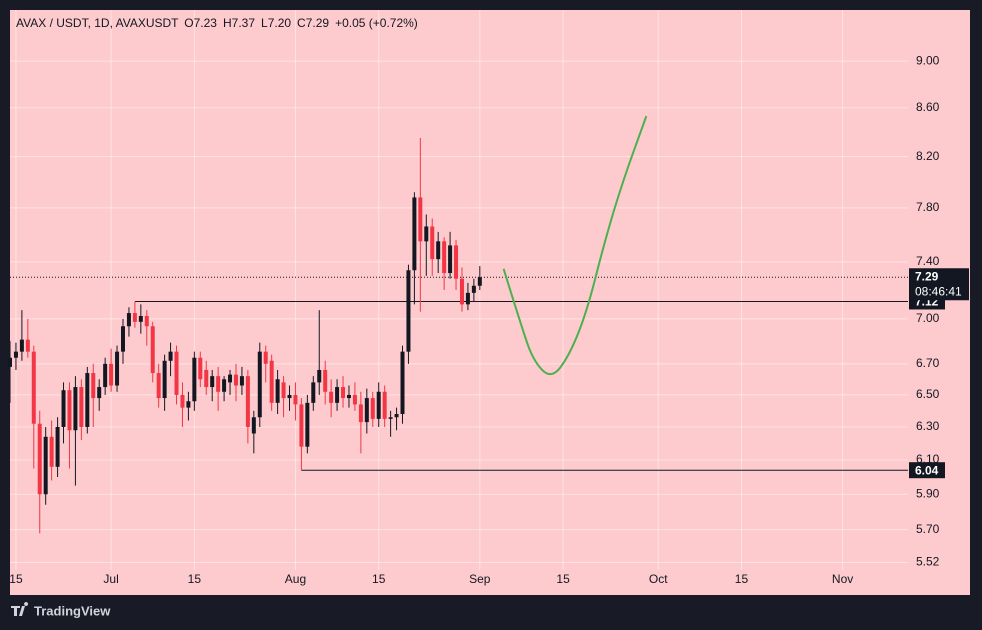 This screenshot has height=630, width=982. What do you see at coordinates (928, 318) in the screenshot?
I see `y-tick-label: 7.00` at bounding box center [928, 318].